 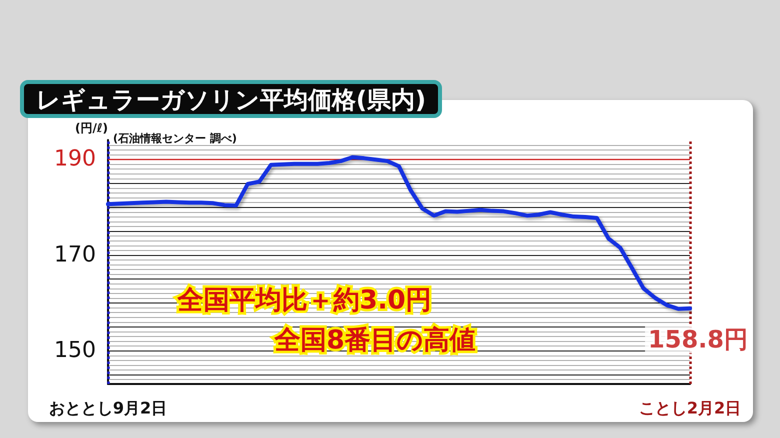 I want to click on x-tick-label: ことし2月2日, so click(x=690, y=408).